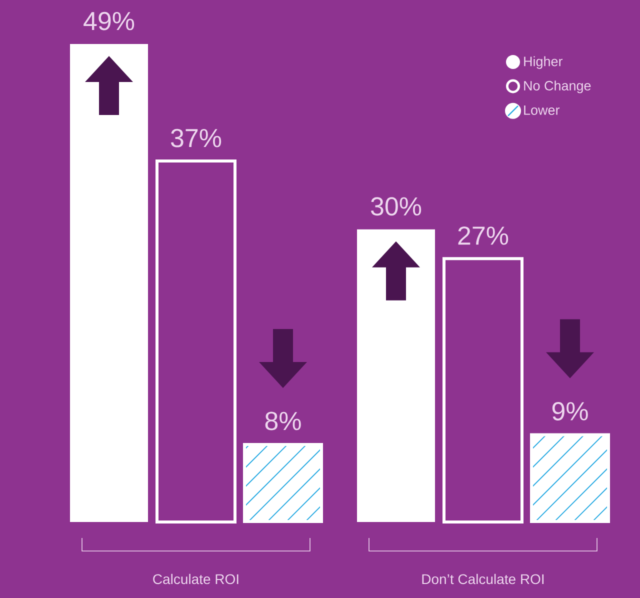 This screenshot has width=640, height=598. What do you see at coordinates (542, 110) in the screenshot?
I see `legend-label: Lower` at bounding box center [542, 110].